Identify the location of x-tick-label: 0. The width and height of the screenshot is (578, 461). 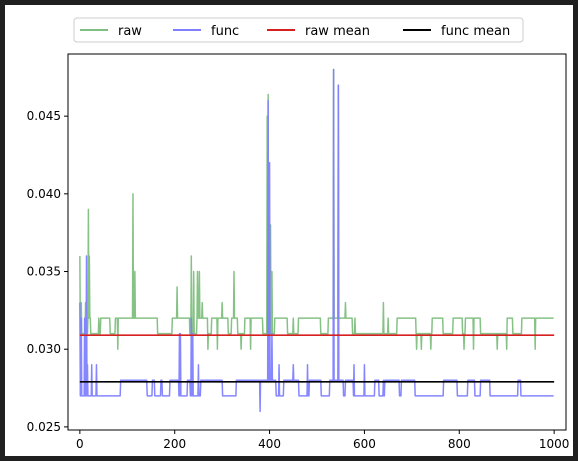
(80, 444).